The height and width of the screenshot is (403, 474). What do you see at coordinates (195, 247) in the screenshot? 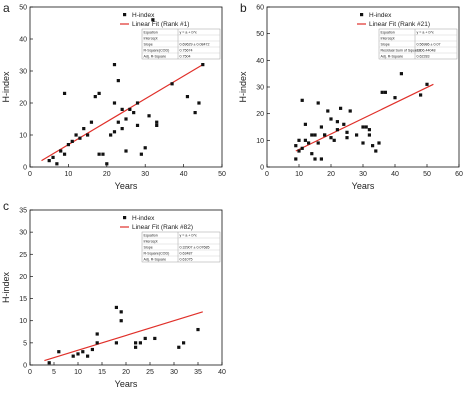
I see `stats-value: 0.32907 ± 0.07685` at bounding box center [195, 247].